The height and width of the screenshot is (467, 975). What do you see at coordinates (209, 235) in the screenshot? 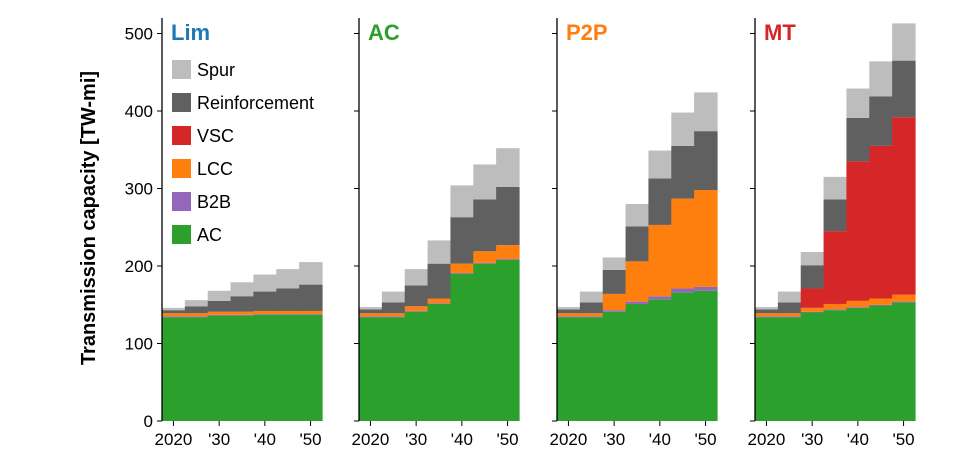
I see `legend-label-ac: AC` at bounding box center [209, 235].